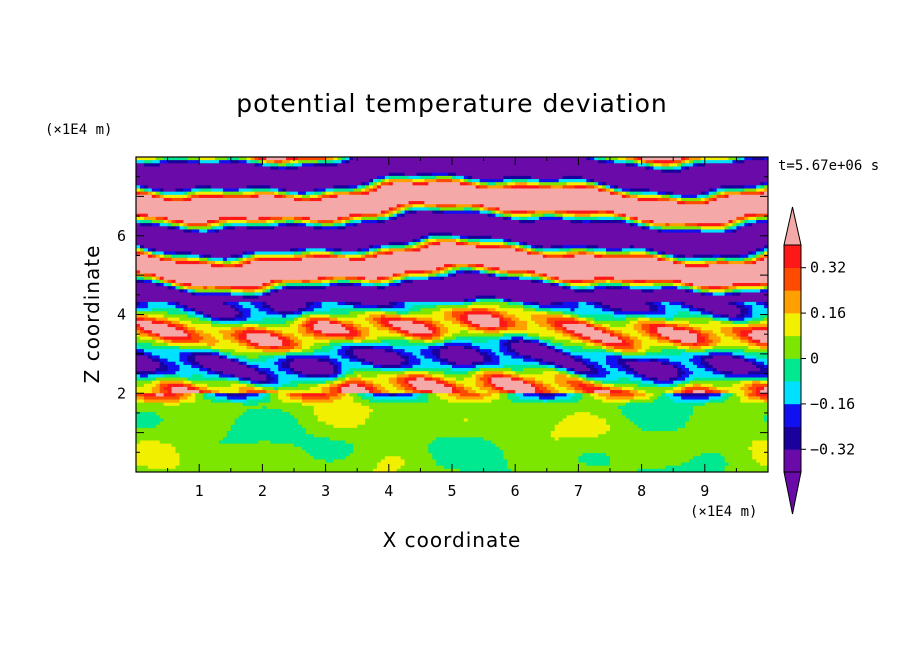  Describe the element at coordinates (828, 166) in the screenshot. I see `time-label: t=5.67e+06 s` at that location.